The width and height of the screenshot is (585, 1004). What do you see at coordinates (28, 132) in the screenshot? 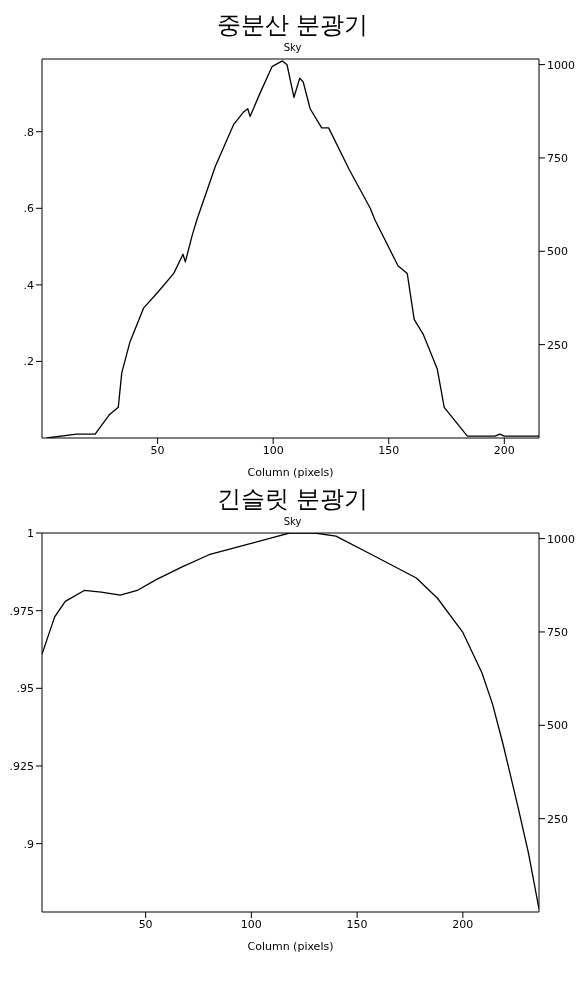
I see `y-tick-label: .8` at bounding box center [28, 132].